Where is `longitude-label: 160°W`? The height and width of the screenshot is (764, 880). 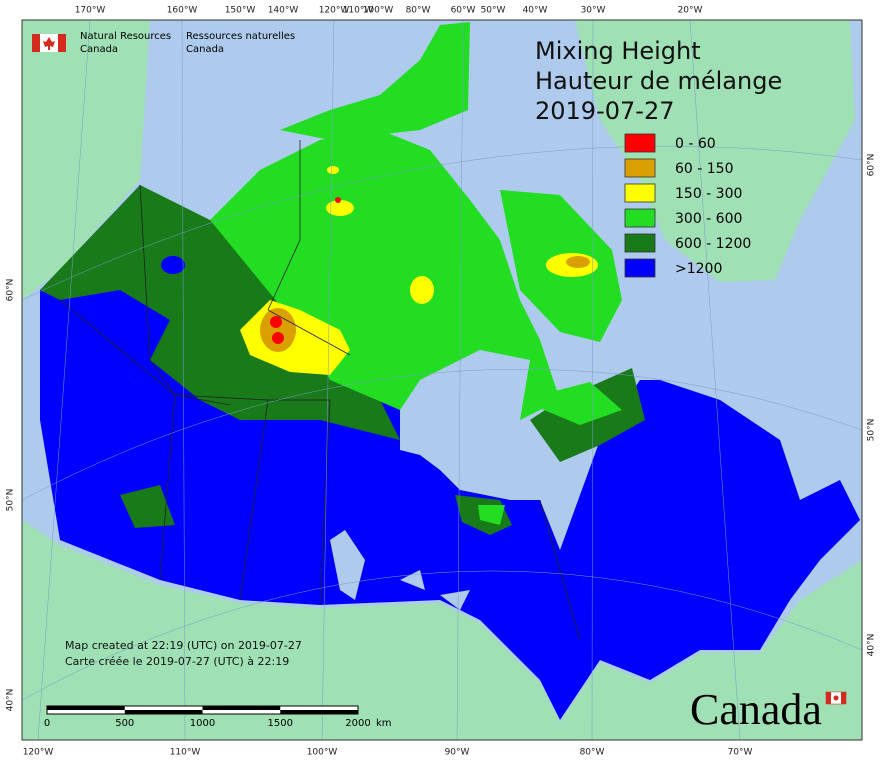 longitude-label: 160°W is located at coordinates (182, 11).